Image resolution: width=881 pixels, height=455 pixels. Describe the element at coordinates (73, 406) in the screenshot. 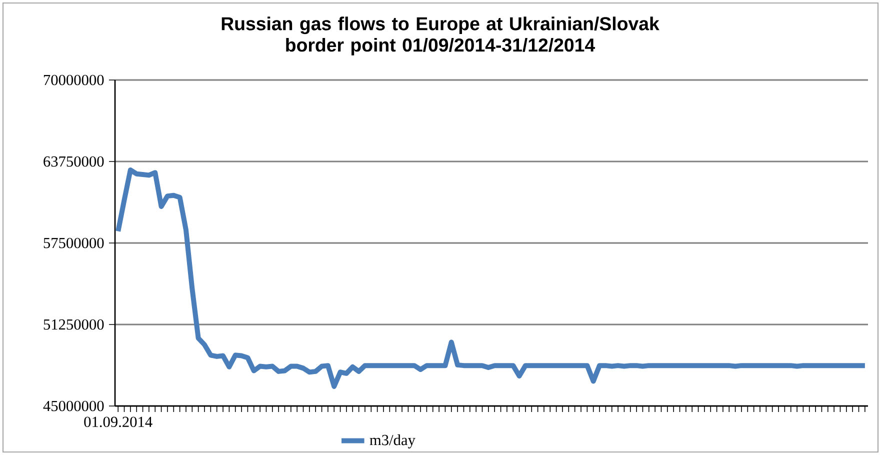

I see `y-tick-label: 45000000` at that location.